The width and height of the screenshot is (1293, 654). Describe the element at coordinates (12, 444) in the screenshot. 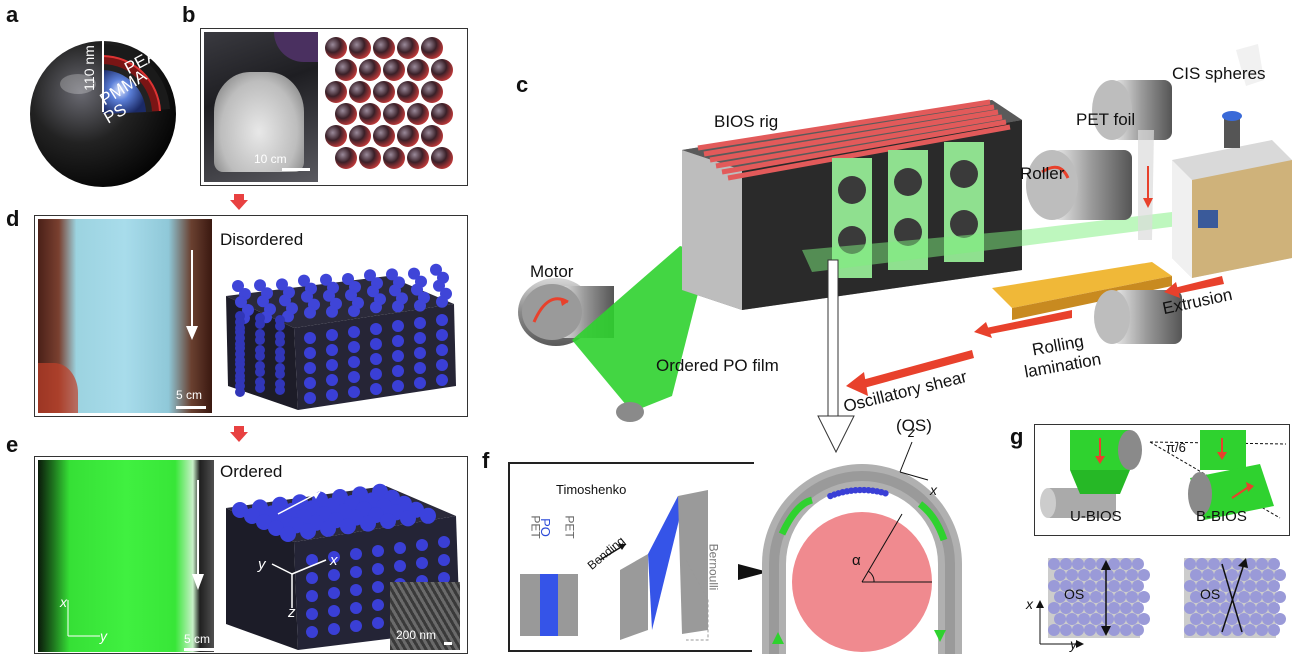

I see `panel-label-e: e` at that location.